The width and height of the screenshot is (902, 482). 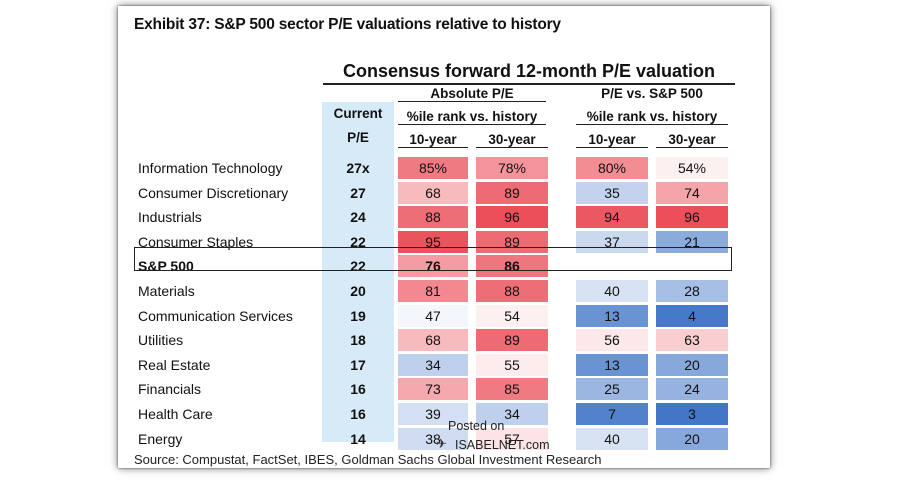 What do you see at coordinates (358, 272) in the screenshot?
I see `current-pe-column-band` at bounding box center [358, 272].